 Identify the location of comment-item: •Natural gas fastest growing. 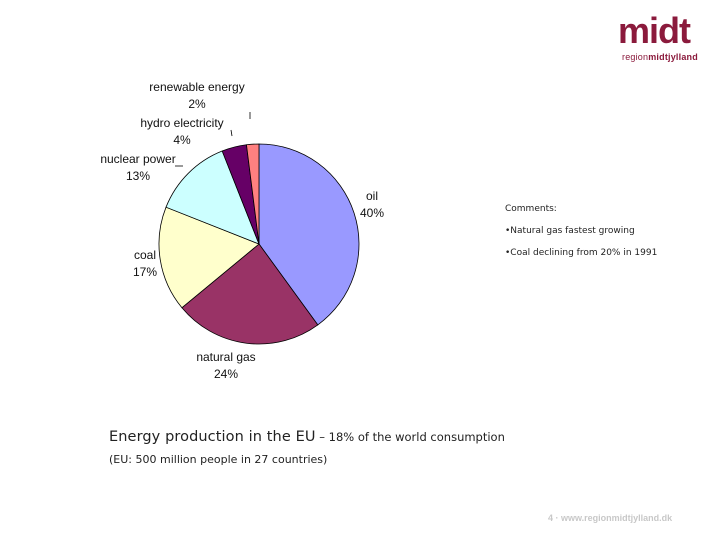
(570, 231).